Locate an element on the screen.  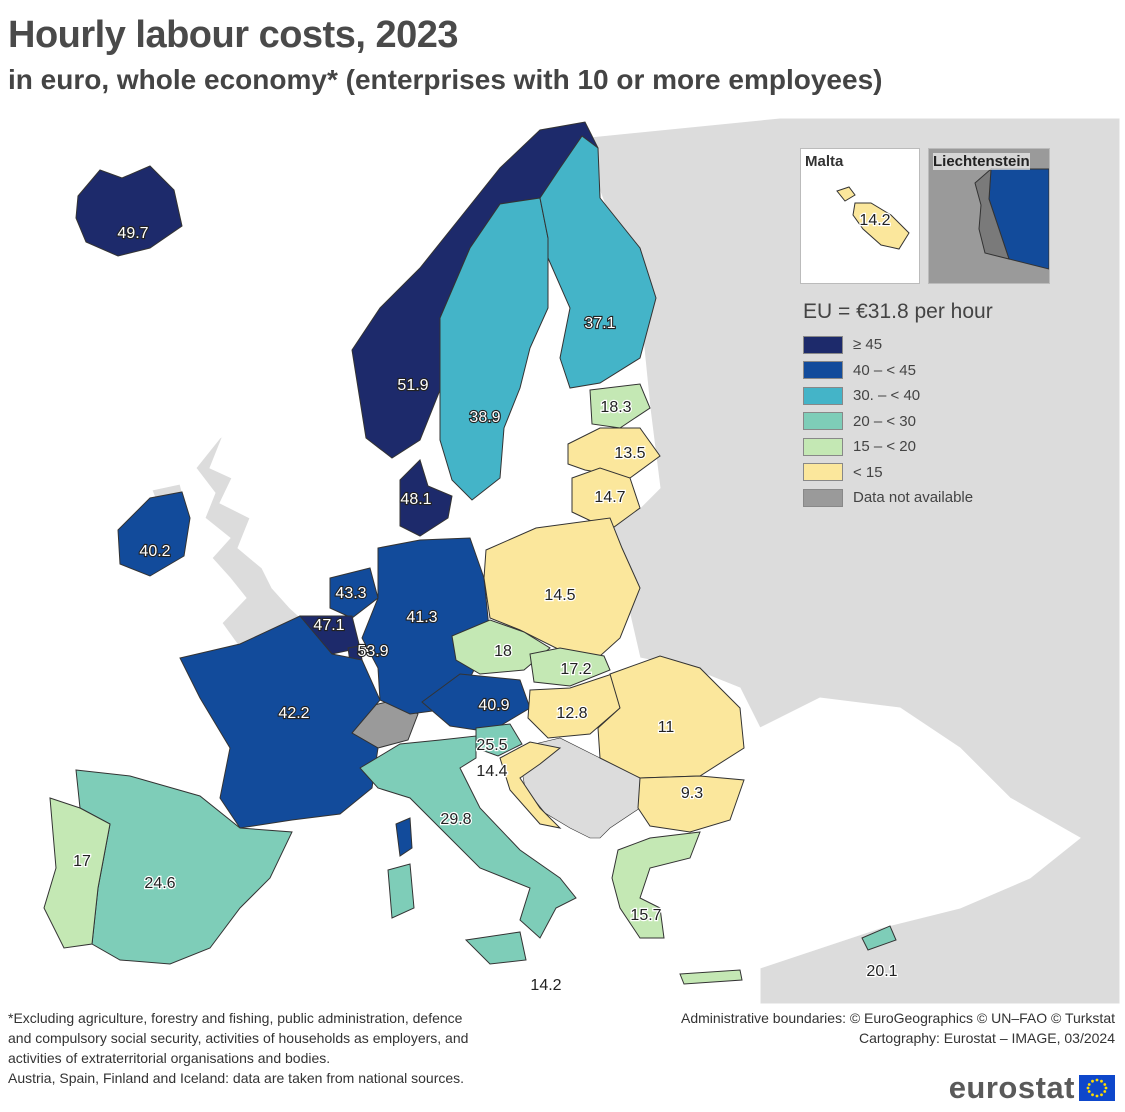
label-lithuania: 14.7 is located at coordinates (609, 497).